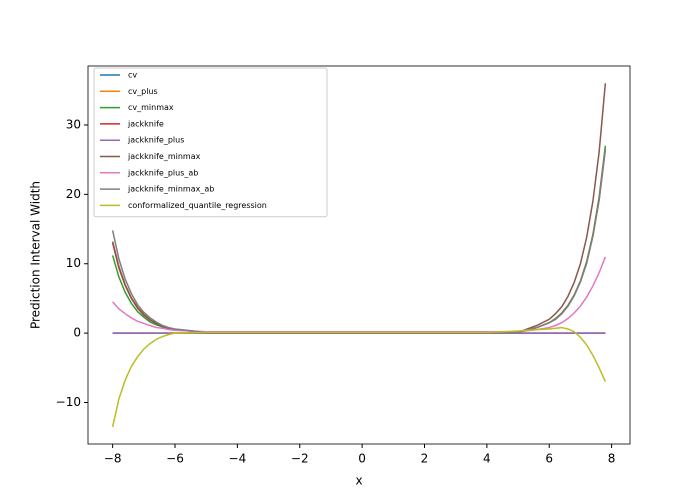 The width and height of the screenshot is (700, 500). What do you see at coordinates (132, 75) in the screenshot?
I see `legend-label: cv` at bounding box center [132, 75].